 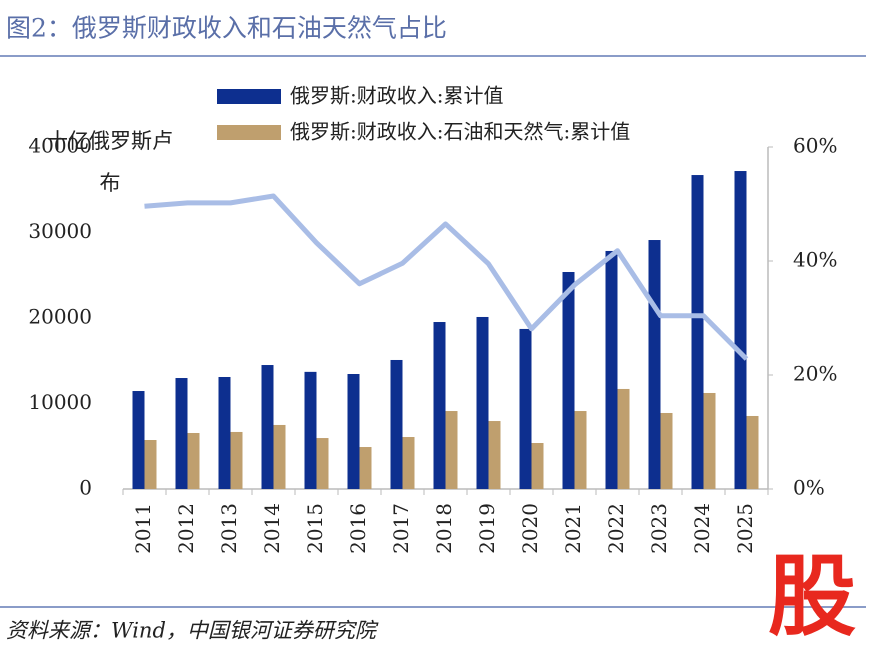 I want to click on y2-tick-label: 40%, so click(x=815, y=260).